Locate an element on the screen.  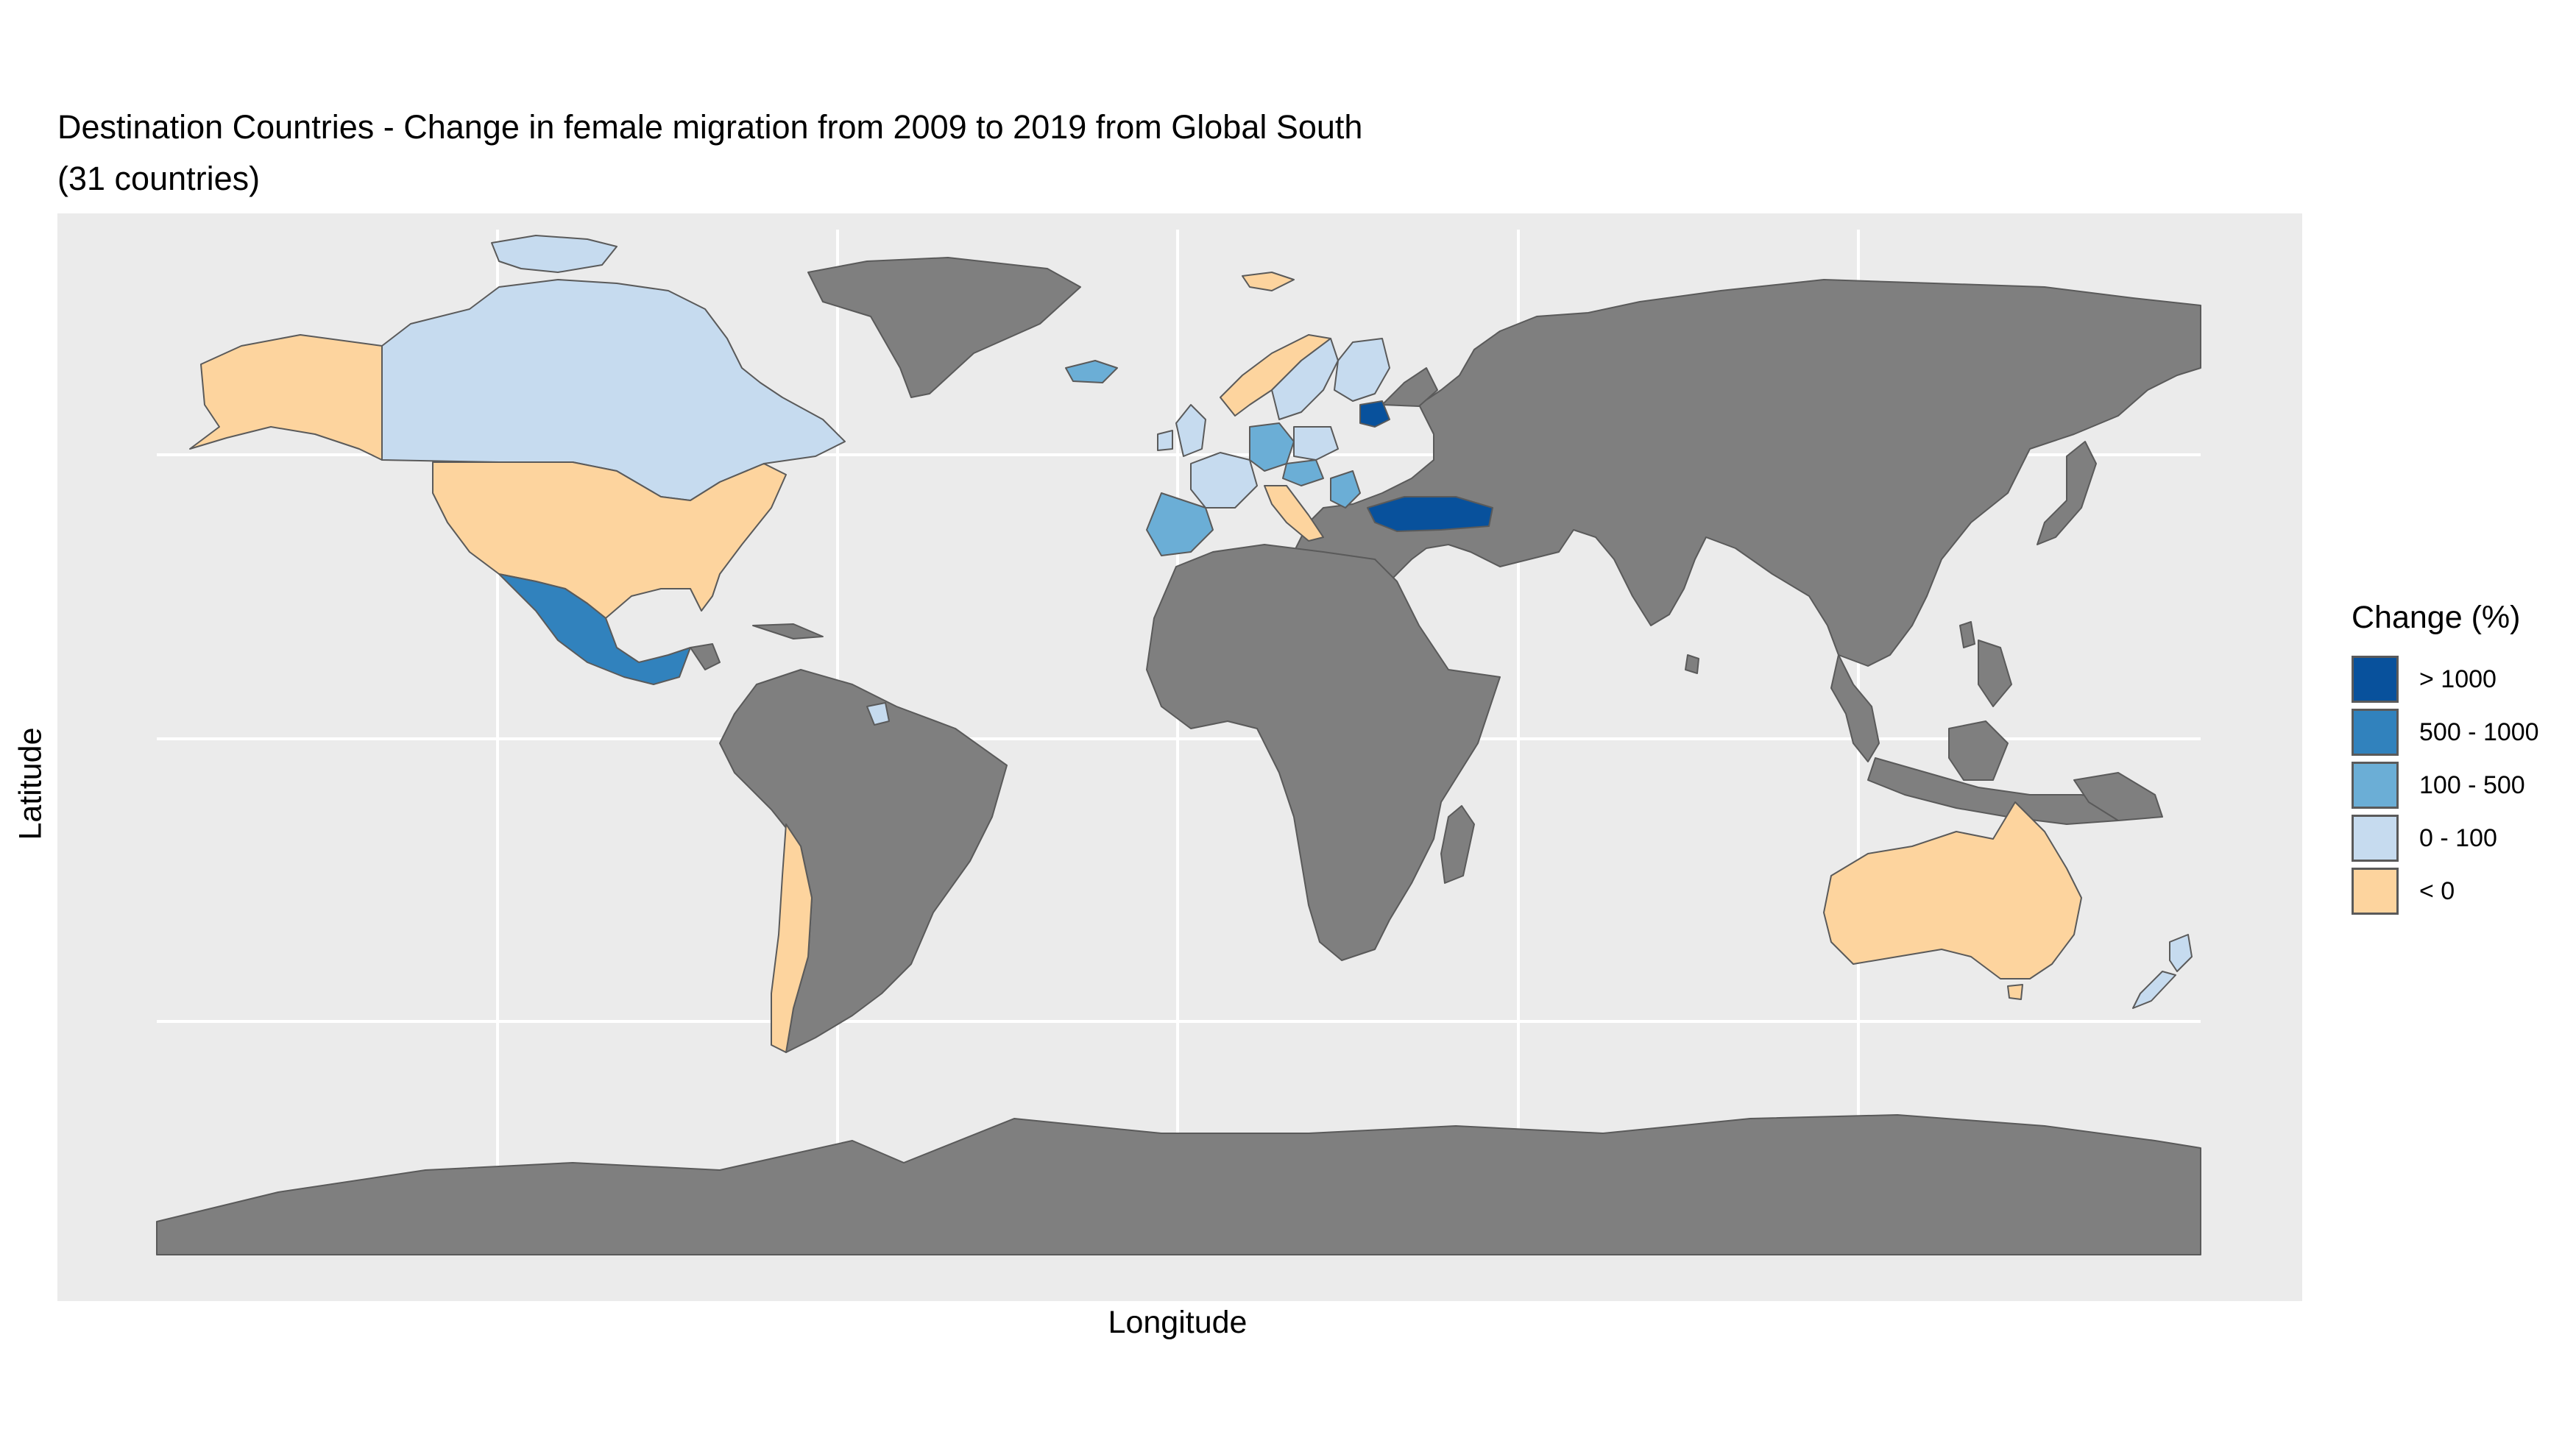
greece-balkans is located at coordinates (1345, 489).